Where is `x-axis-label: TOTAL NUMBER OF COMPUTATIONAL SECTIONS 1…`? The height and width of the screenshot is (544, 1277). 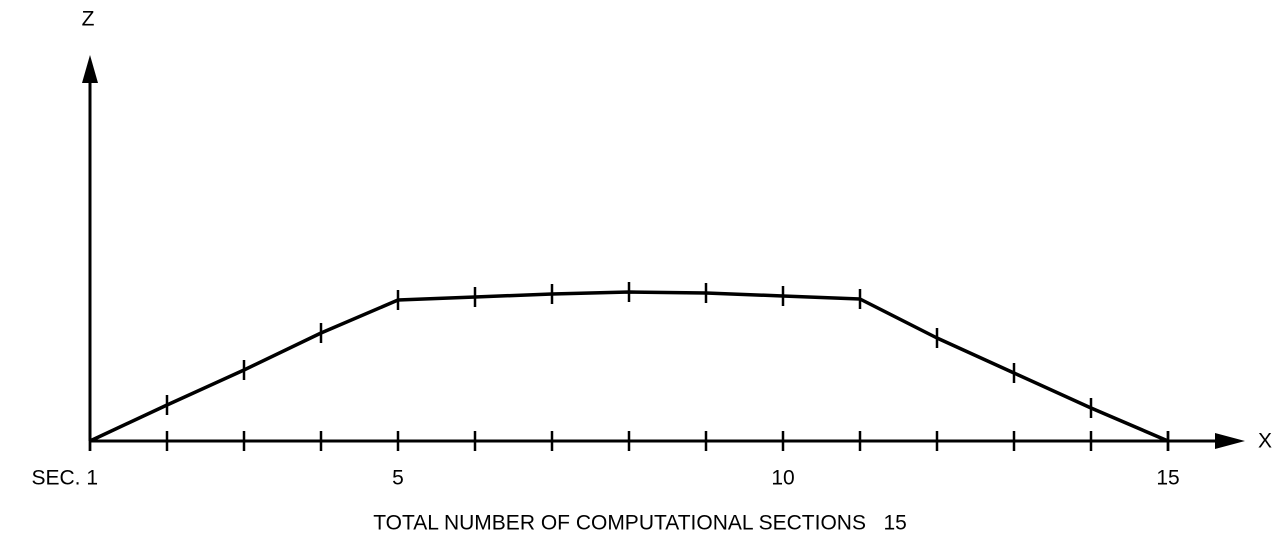
x-axis-label: TOTAL NUMBER OF COMPUTATIONAL SECTIONS 1… is located at coordinates (640, 523).